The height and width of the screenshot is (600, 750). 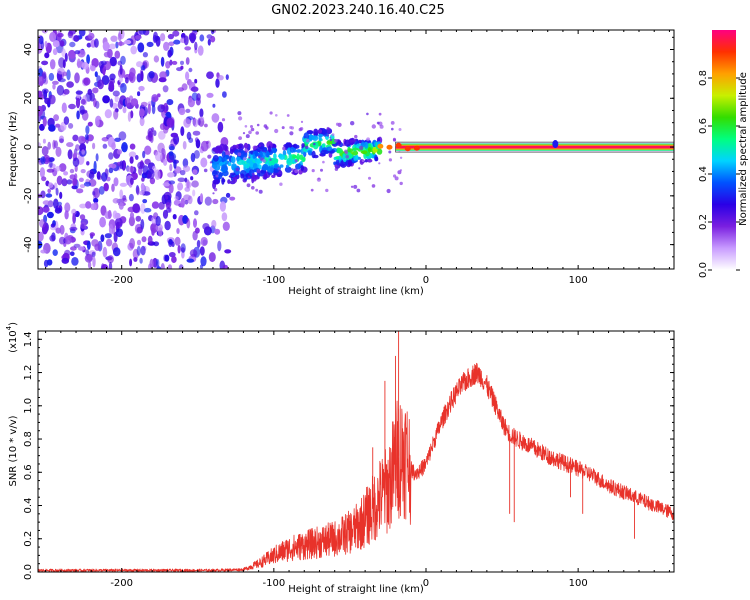 What do you see at coordinates (28, 98) in the screenshot?
I see `y-tick-label: 20` at bounding box center [28, 98].